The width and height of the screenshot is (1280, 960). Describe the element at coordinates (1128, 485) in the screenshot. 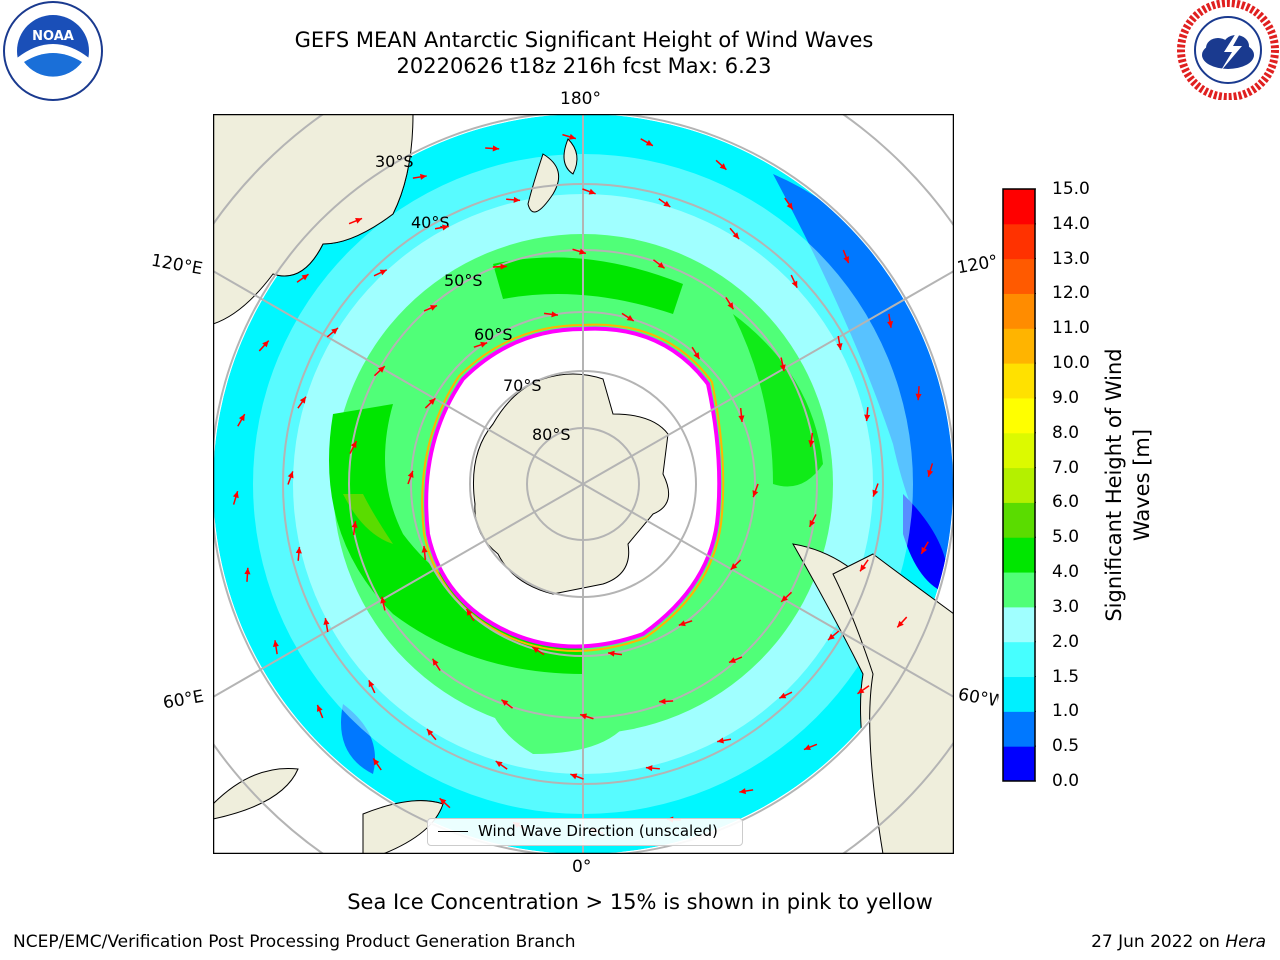

I see `colorbar-title: Significant Height of Wind Waves [m]` at that location.